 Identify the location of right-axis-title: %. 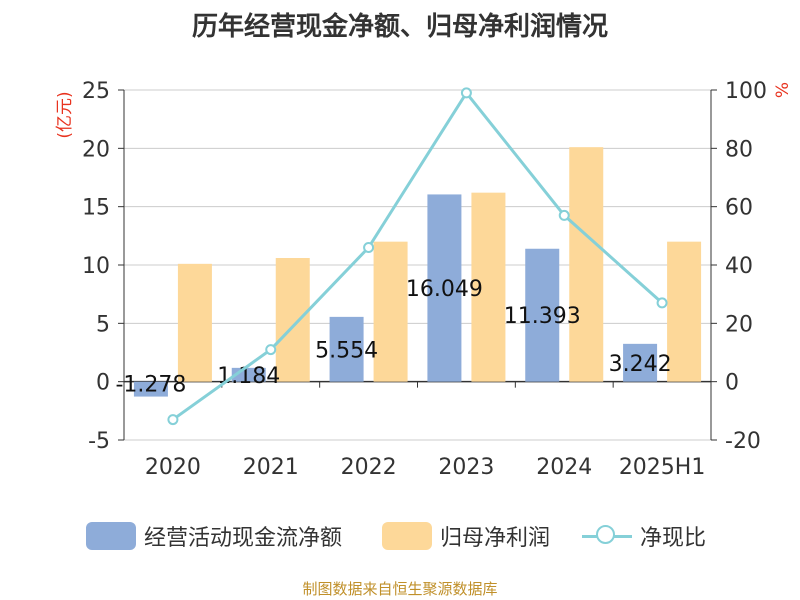
(783, 90).